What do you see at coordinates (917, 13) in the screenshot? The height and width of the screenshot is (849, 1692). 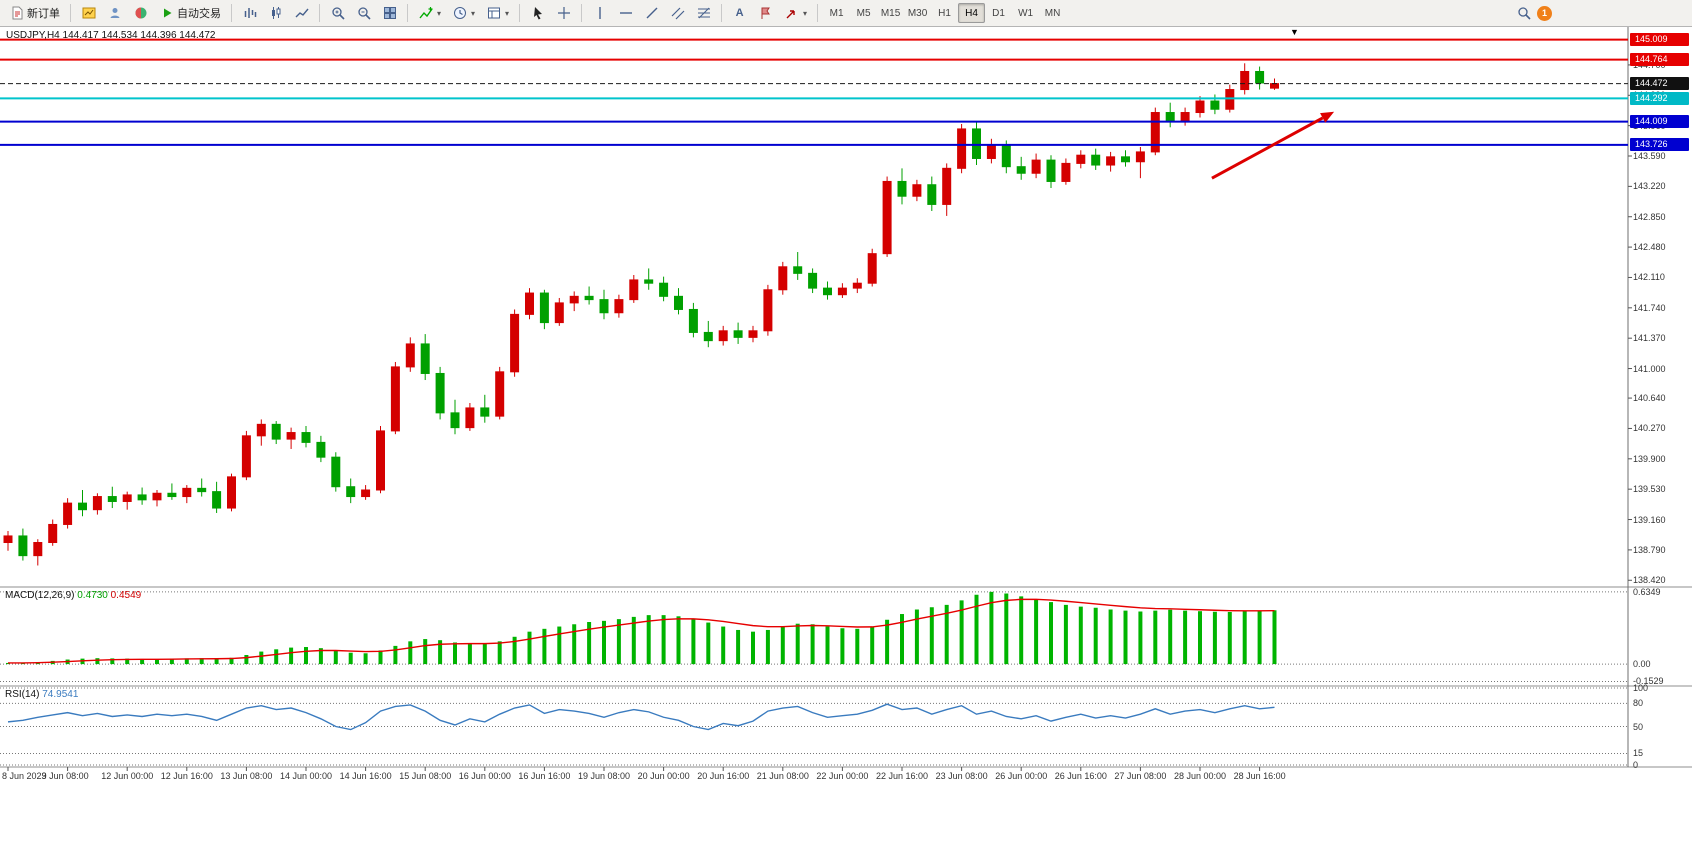 I see `timeframe-m30: M30` at bounding box center [917, 13].